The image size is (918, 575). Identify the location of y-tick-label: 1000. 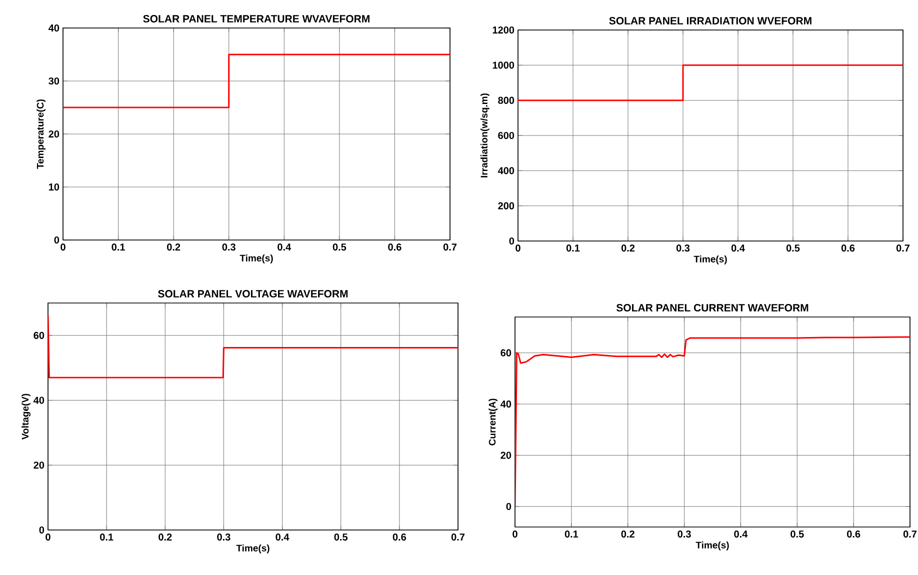
(503, 65).